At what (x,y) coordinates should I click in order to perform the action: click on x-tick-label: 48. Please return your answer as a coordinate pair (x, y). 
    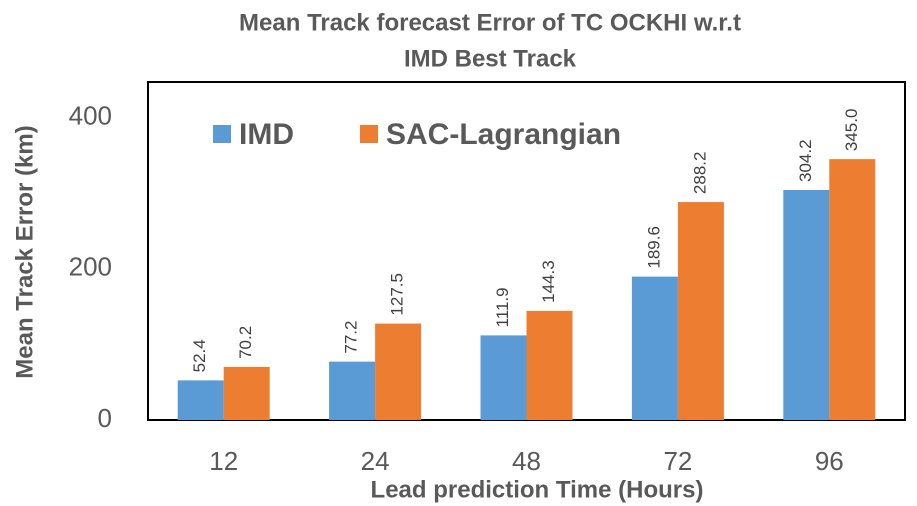
    Looking at the image, I should click on (526, 461).